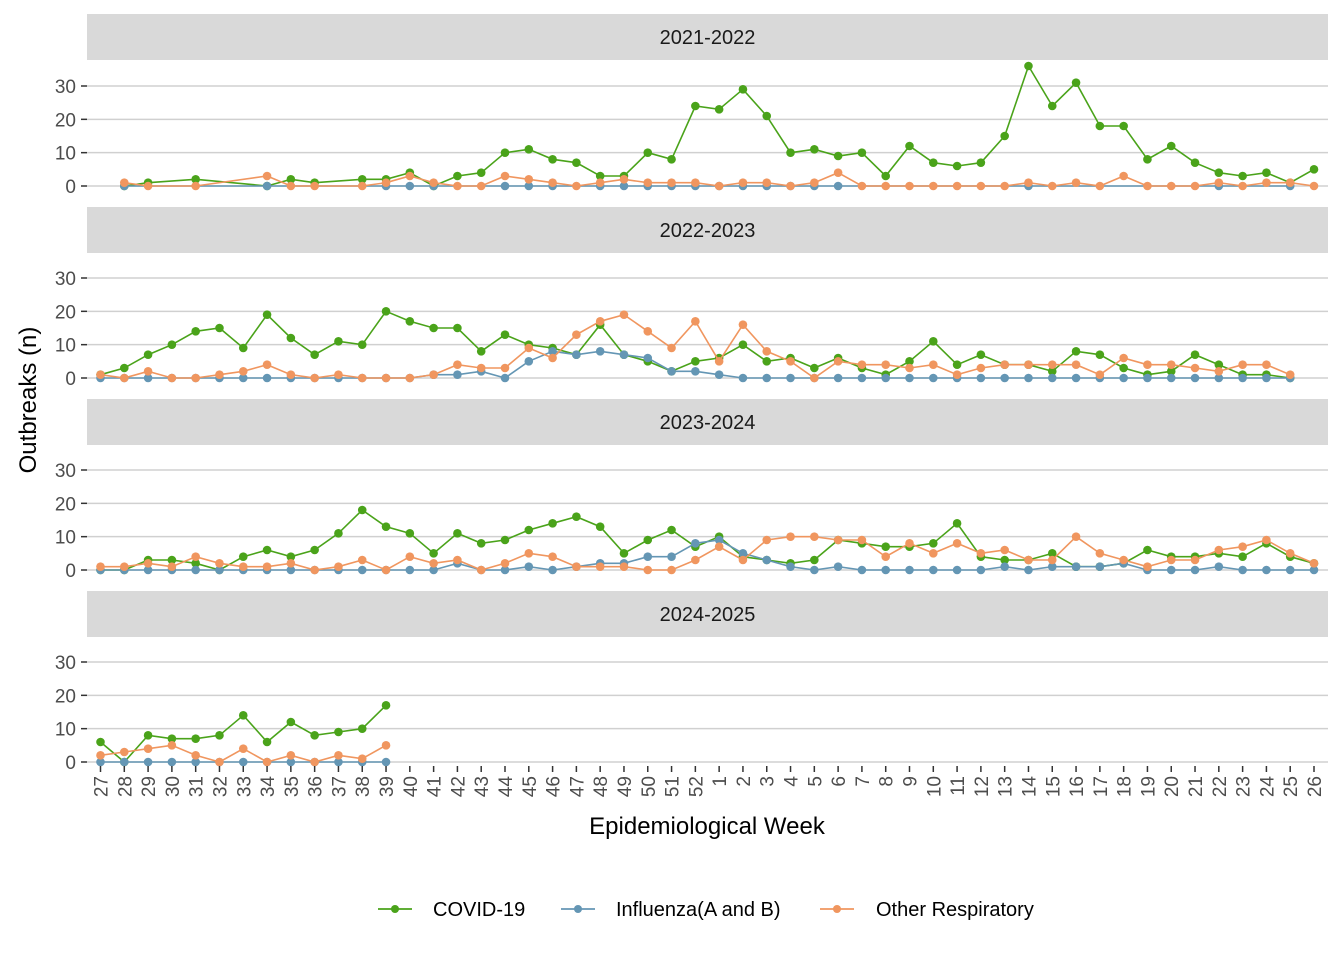 This screenshot has width=1344, height=960. What do you see at coordinates (1148, 786) in the screenshot?
I see `x-tick-label: 19` at bounding box center [1148, 786].